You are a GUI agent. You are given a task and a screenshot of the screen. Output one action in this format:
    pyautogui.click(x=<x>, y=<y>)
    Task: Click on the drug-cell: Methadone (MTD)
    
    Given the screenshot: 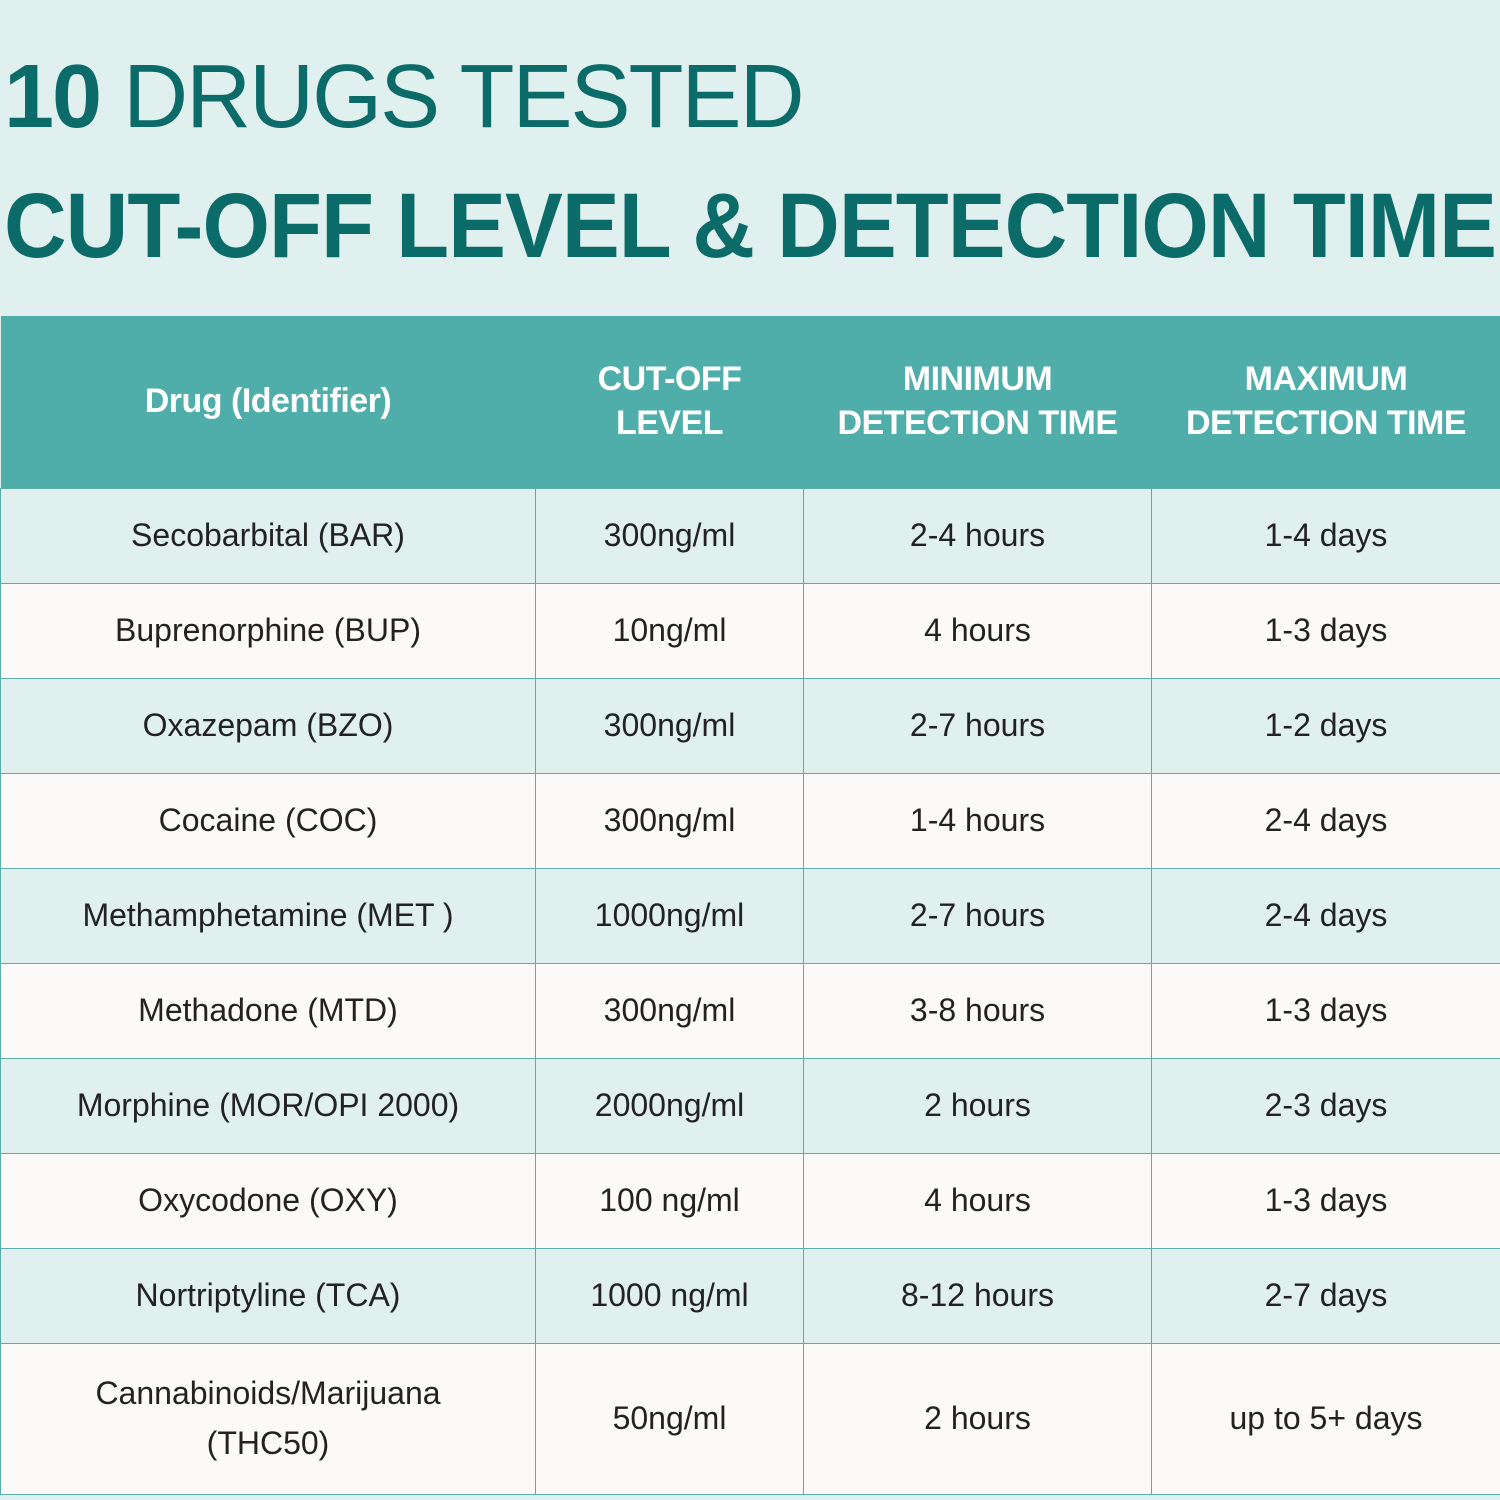 What is the action you would take?
    pyautogui.click(x=268, y=1011)
    